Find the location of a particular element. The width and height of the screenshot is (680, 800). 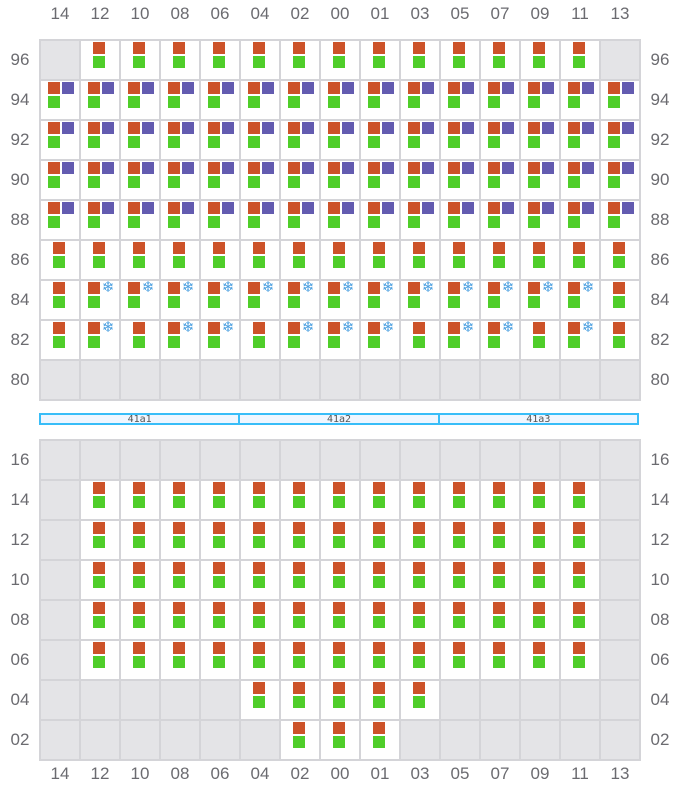

divider-segment: 41a1 is located at coordinates (140, 419).